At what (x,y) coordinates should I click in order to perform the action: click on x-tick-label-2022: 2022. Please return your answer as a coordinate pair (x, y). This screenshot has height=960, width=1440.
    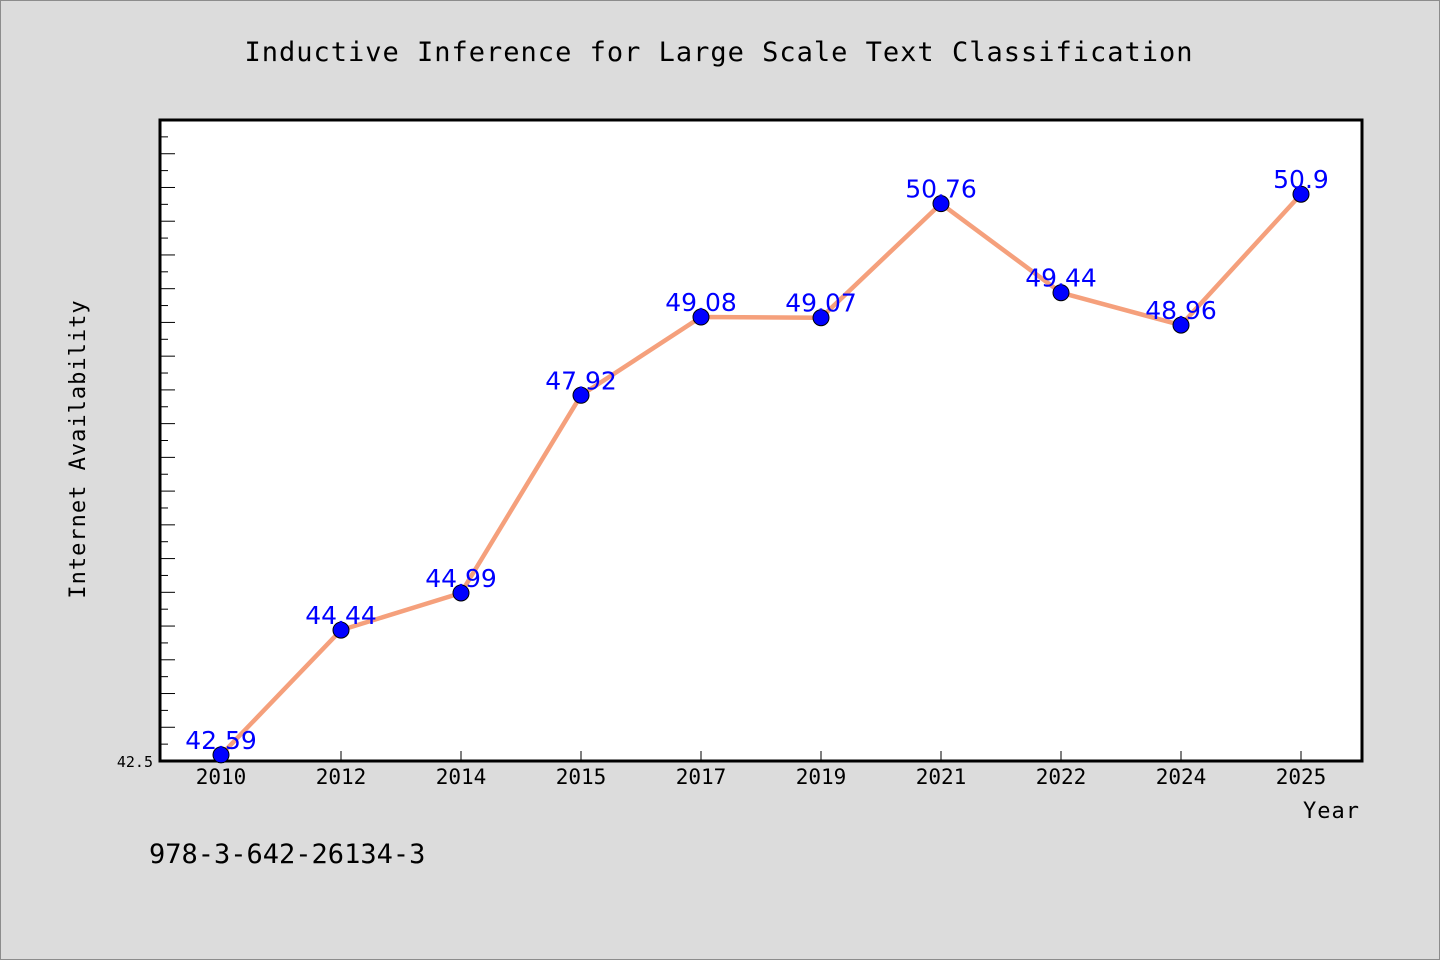
    Looking at the image, I should click on (1061, 777).